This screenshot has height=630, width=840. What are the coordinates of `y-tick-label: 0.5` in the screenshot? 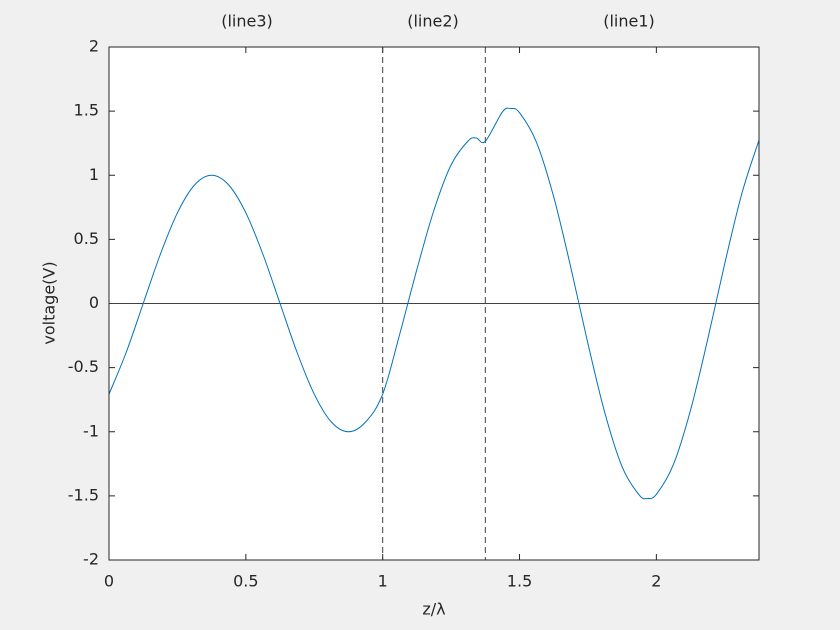 It's located at (86, 238).